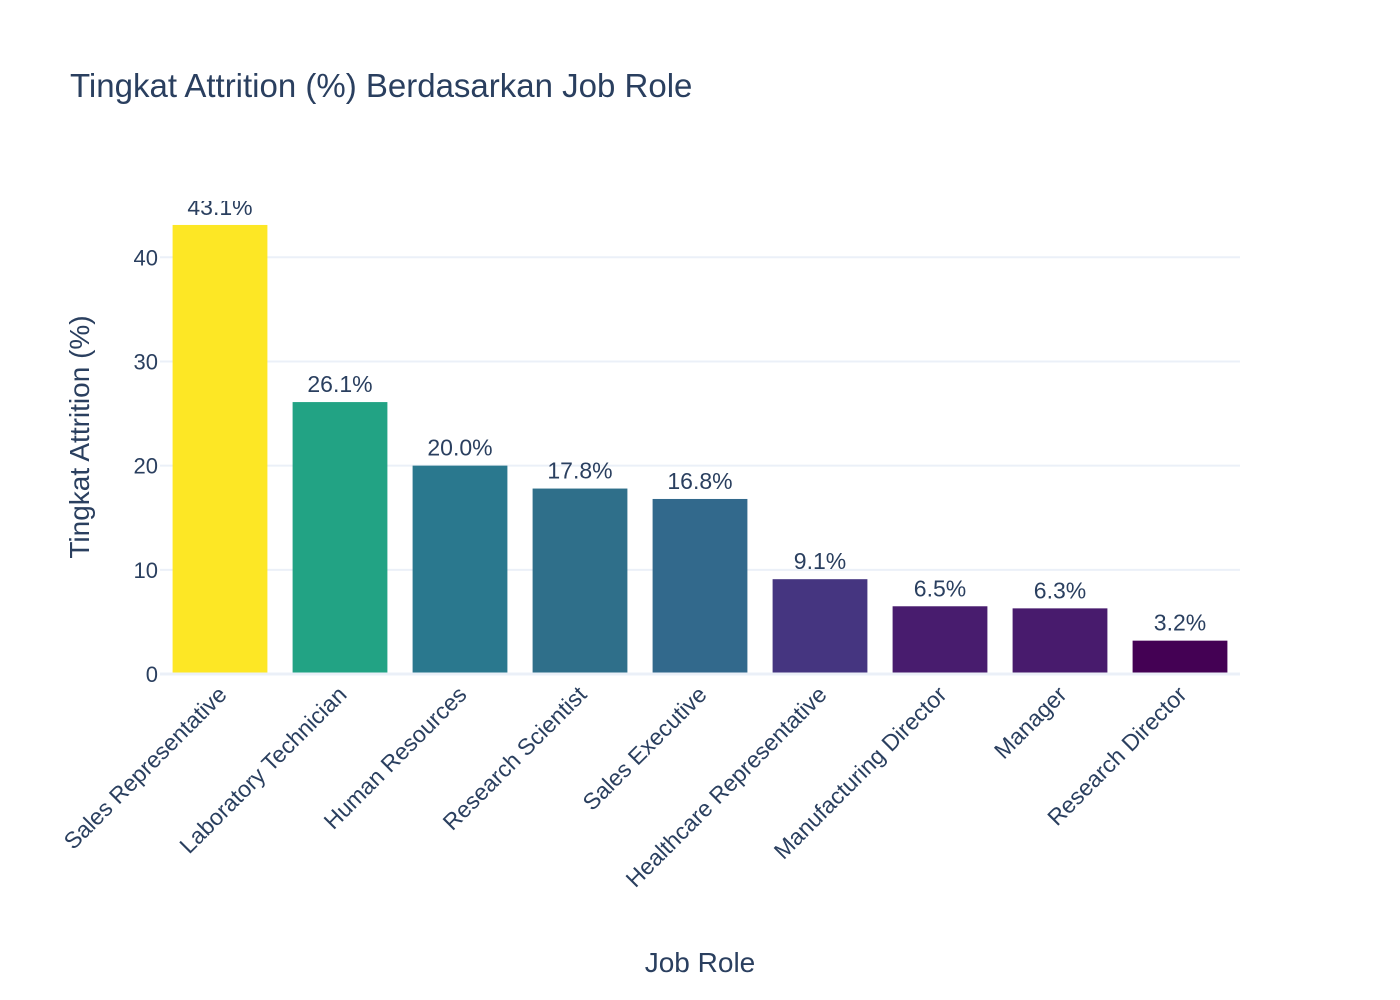 The width and height of the screenshot is (1400, 1000). What do you see at coordinates (79, 437) in the screenshot?
I see `y-axis-title: Tingkat Attrition (%)` at bounding box center [79, 437].